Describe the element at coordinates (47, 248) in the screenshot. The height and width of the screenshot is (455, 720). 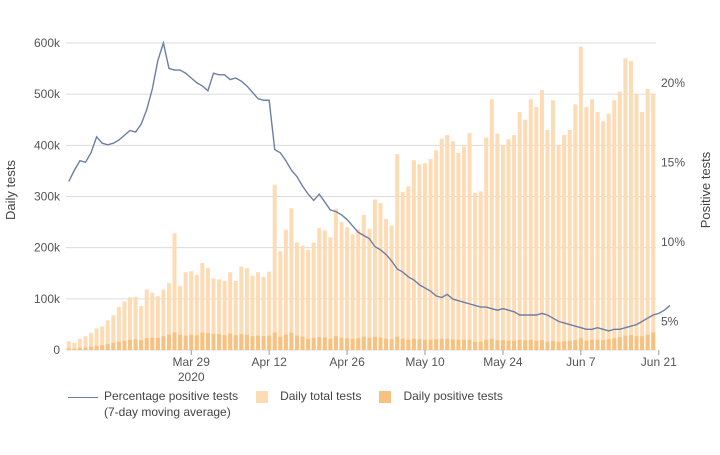
I see `y-tick-label: 200k` at that location.